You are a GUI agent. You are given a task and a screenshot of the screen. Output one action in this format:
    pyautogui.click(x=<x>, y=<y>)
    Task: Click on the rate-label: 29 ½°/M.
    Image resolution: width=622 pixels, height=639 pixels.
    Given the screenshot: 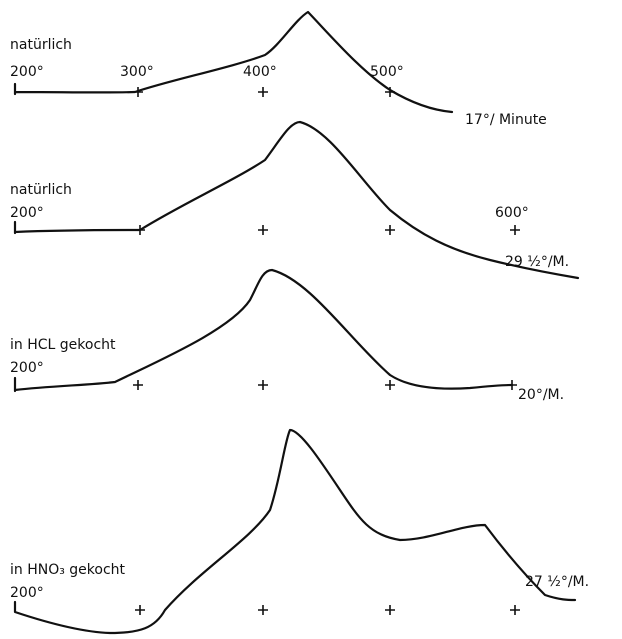 What is the action you would take?
    pyautogui.click(x=537, y=262)
    